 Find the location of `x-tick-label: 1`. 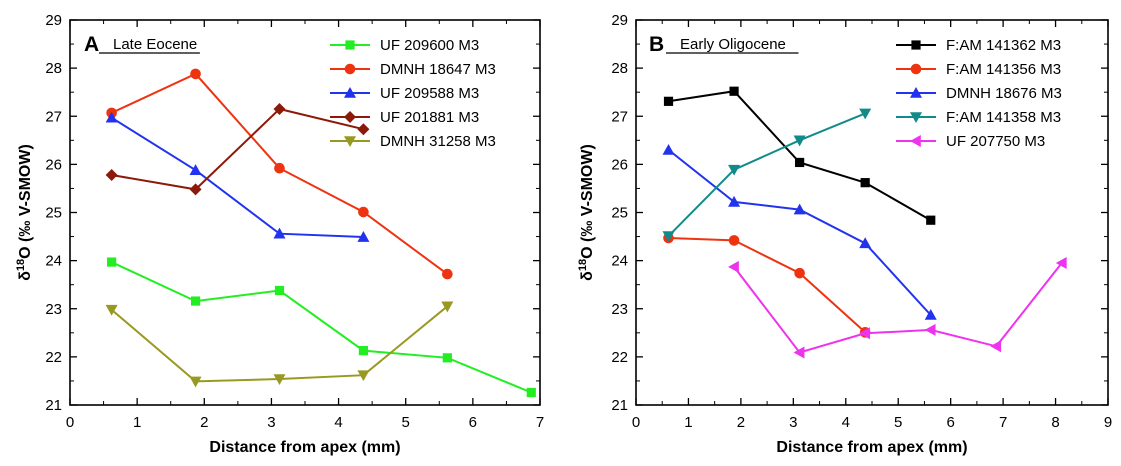

x-tick-label: 1 is located at coordinates (137, 422).